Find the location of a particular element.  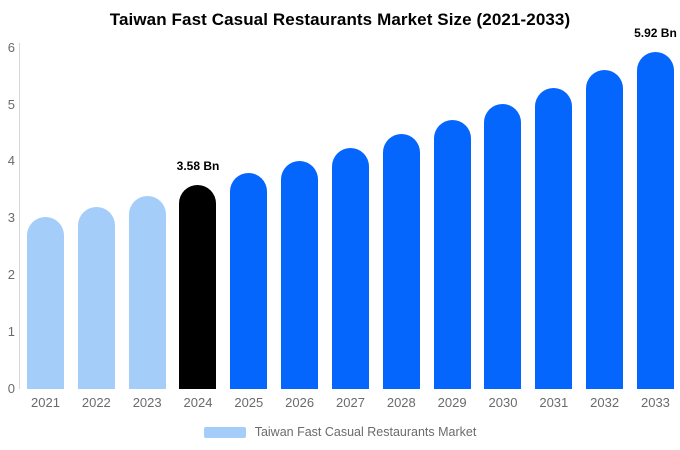

x-tick-label-2028: 2028 is located at coordinates (401, 402).